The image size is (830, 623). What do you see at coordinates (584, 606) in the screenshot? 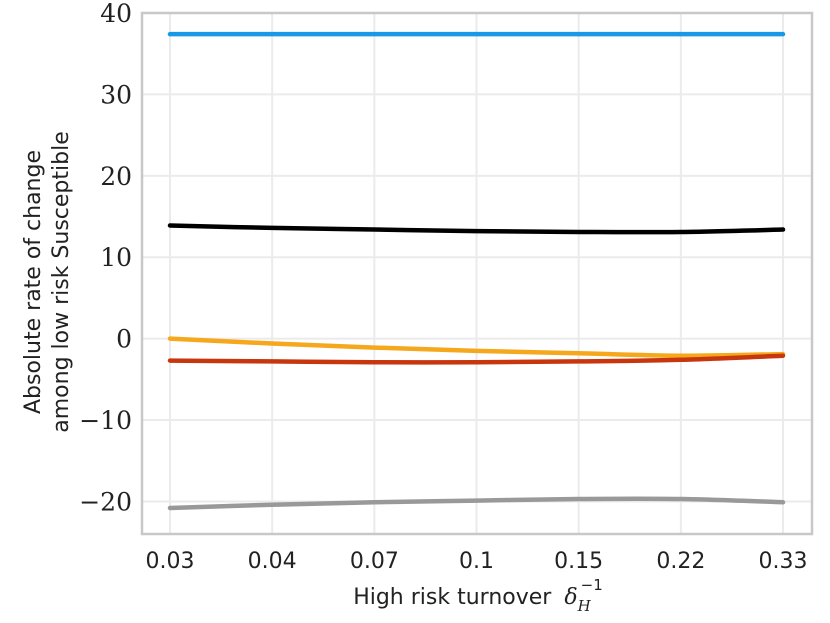
I see `x-axis-label-subscript: H` at bounding box center [584, 606].